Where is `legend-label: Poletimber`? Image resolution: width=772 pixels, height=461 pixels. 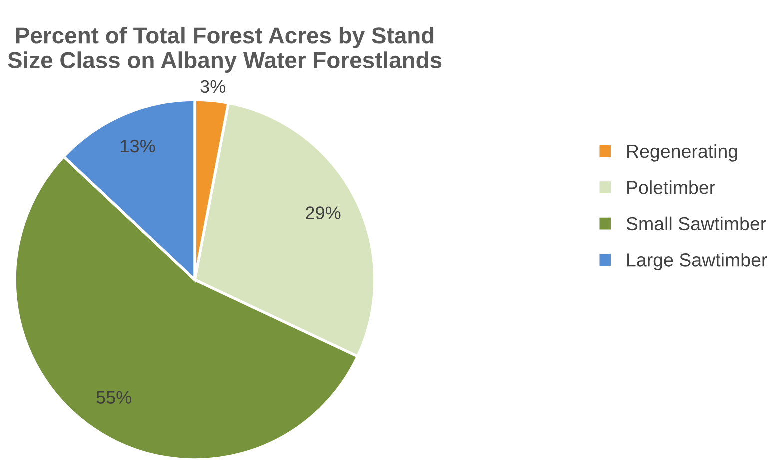 legend-label: Poletimber is located at coordinates (672, 187).